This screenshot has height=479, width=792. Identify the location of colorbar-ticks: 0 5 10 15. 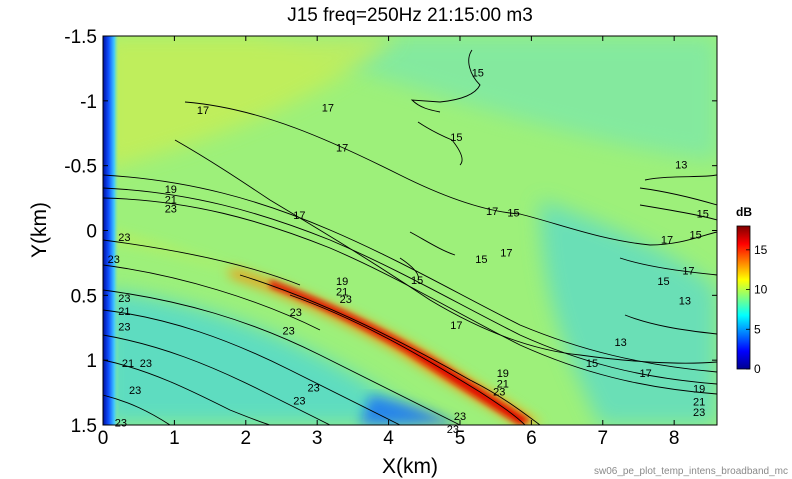
(757, 309).